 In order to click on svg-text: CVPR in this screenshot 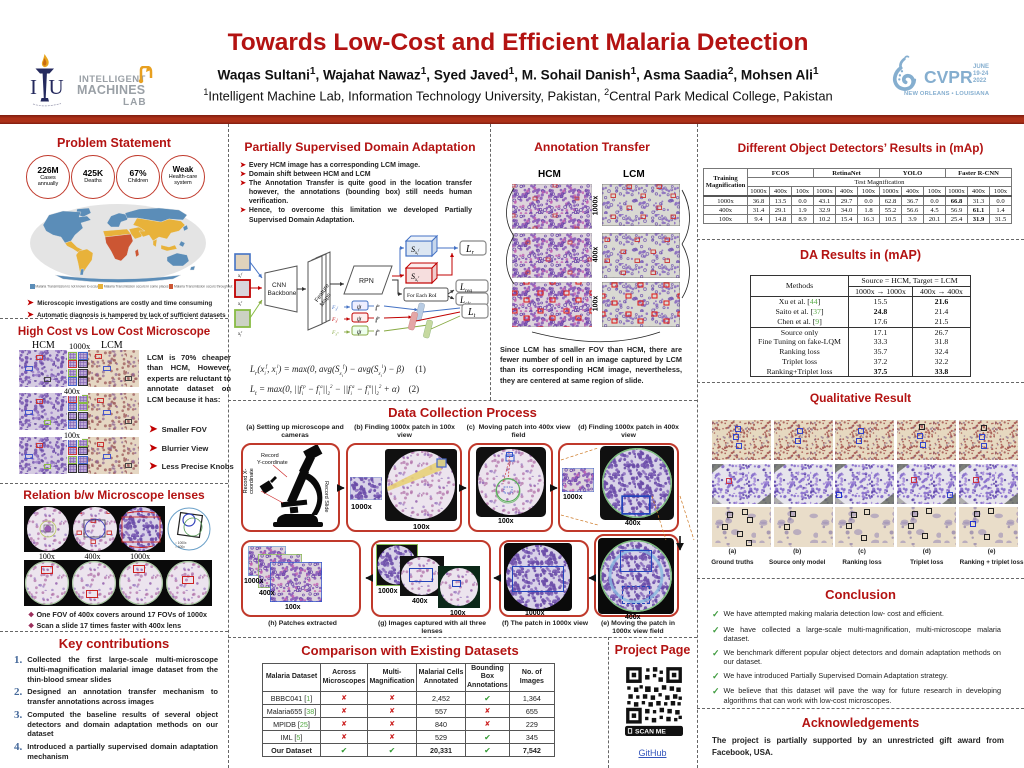, I will do `click(948, 77)`.